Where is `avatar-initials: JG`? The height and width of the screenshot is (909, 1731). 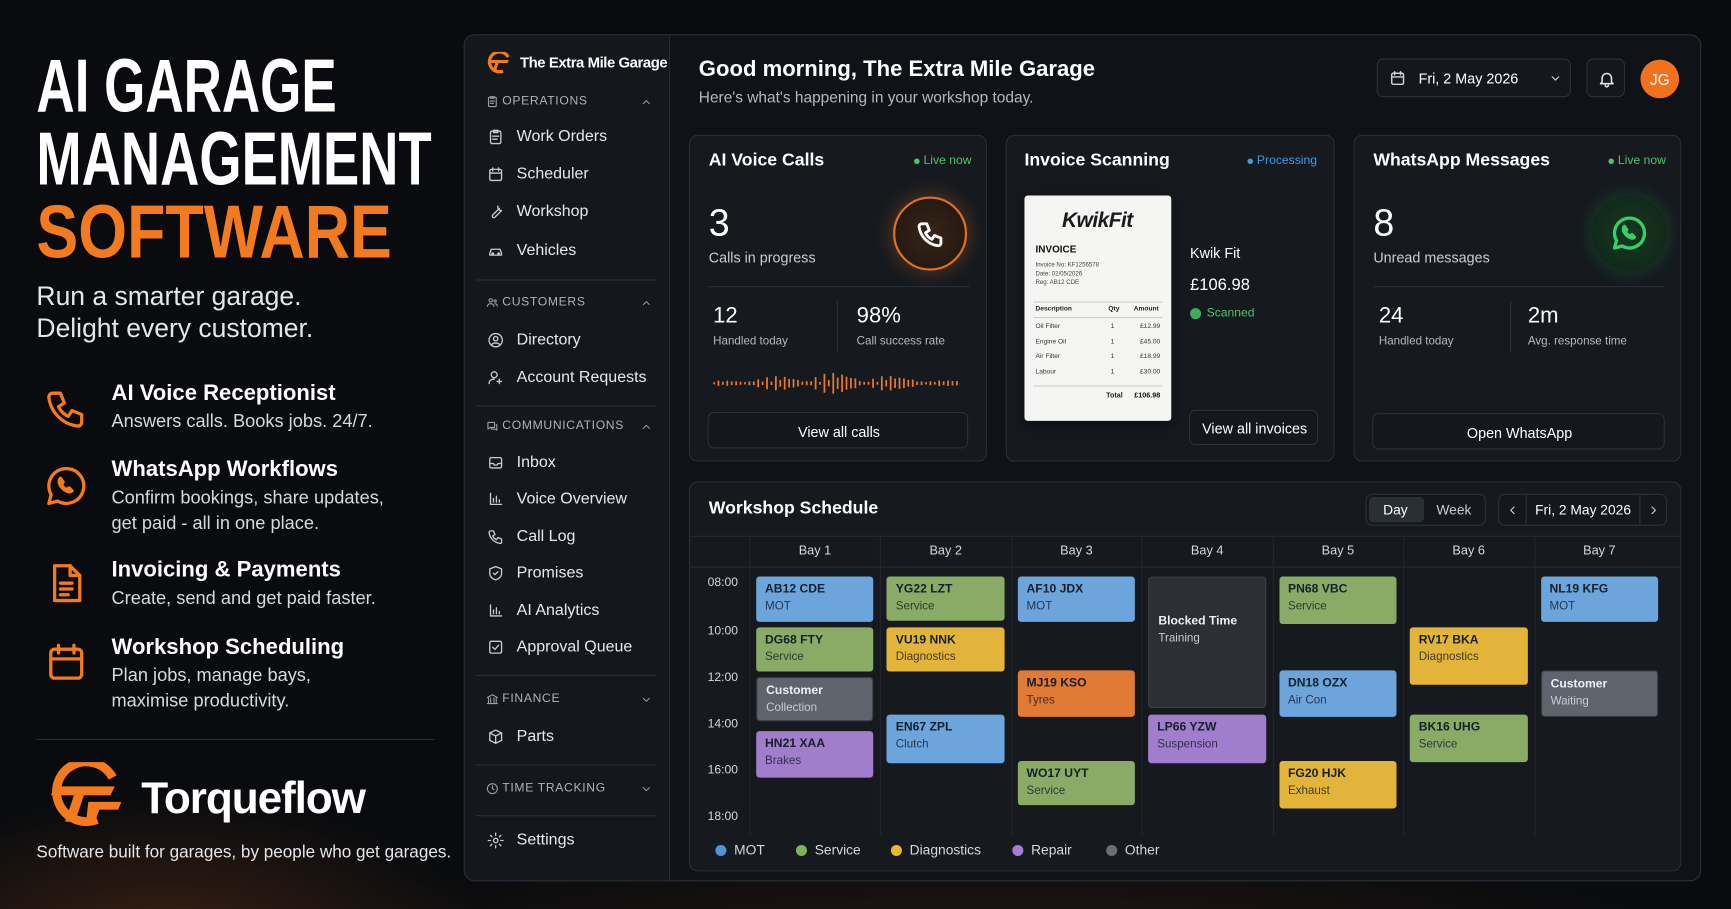 avatar-initials: JG is located at coordinates (1659, 79).